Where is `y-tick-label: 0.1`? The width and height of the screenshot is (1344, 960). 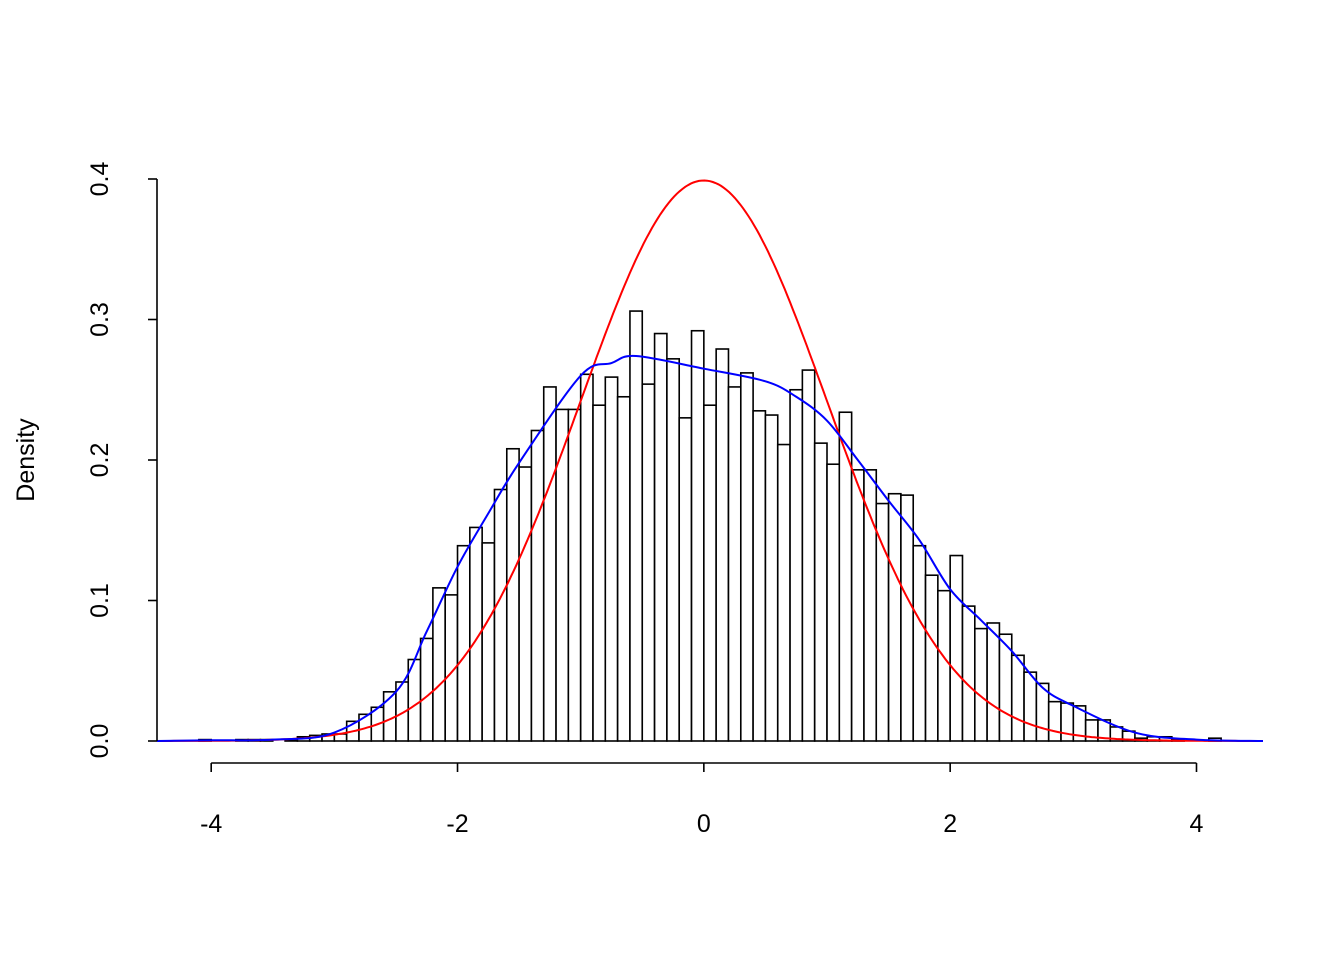 y-tick-label: 0.1 is located at coordinates (100, 600).